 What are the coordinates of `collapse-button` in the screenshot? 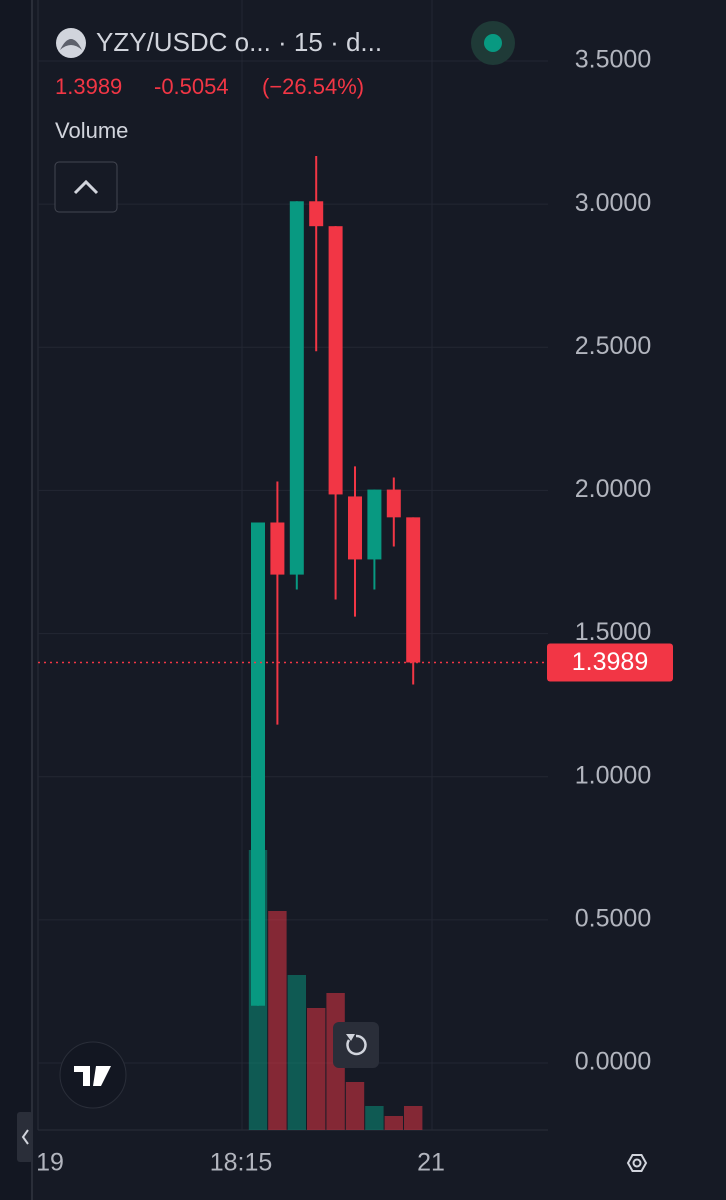 It's located at (86, 187).